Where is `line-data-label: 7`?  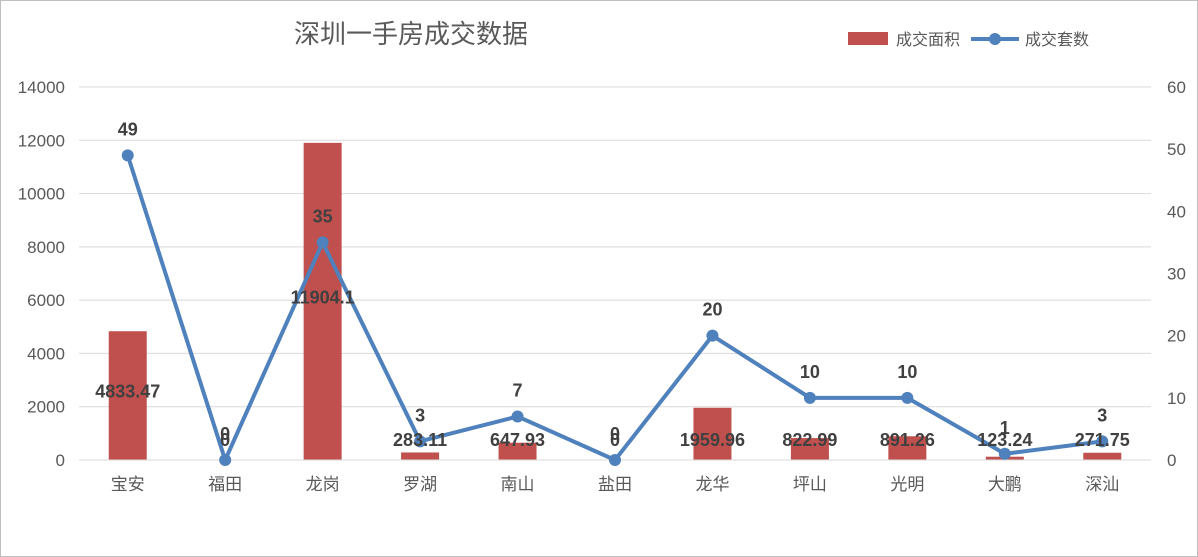 line-data-label: 7 is located at coordinates (518, 390).